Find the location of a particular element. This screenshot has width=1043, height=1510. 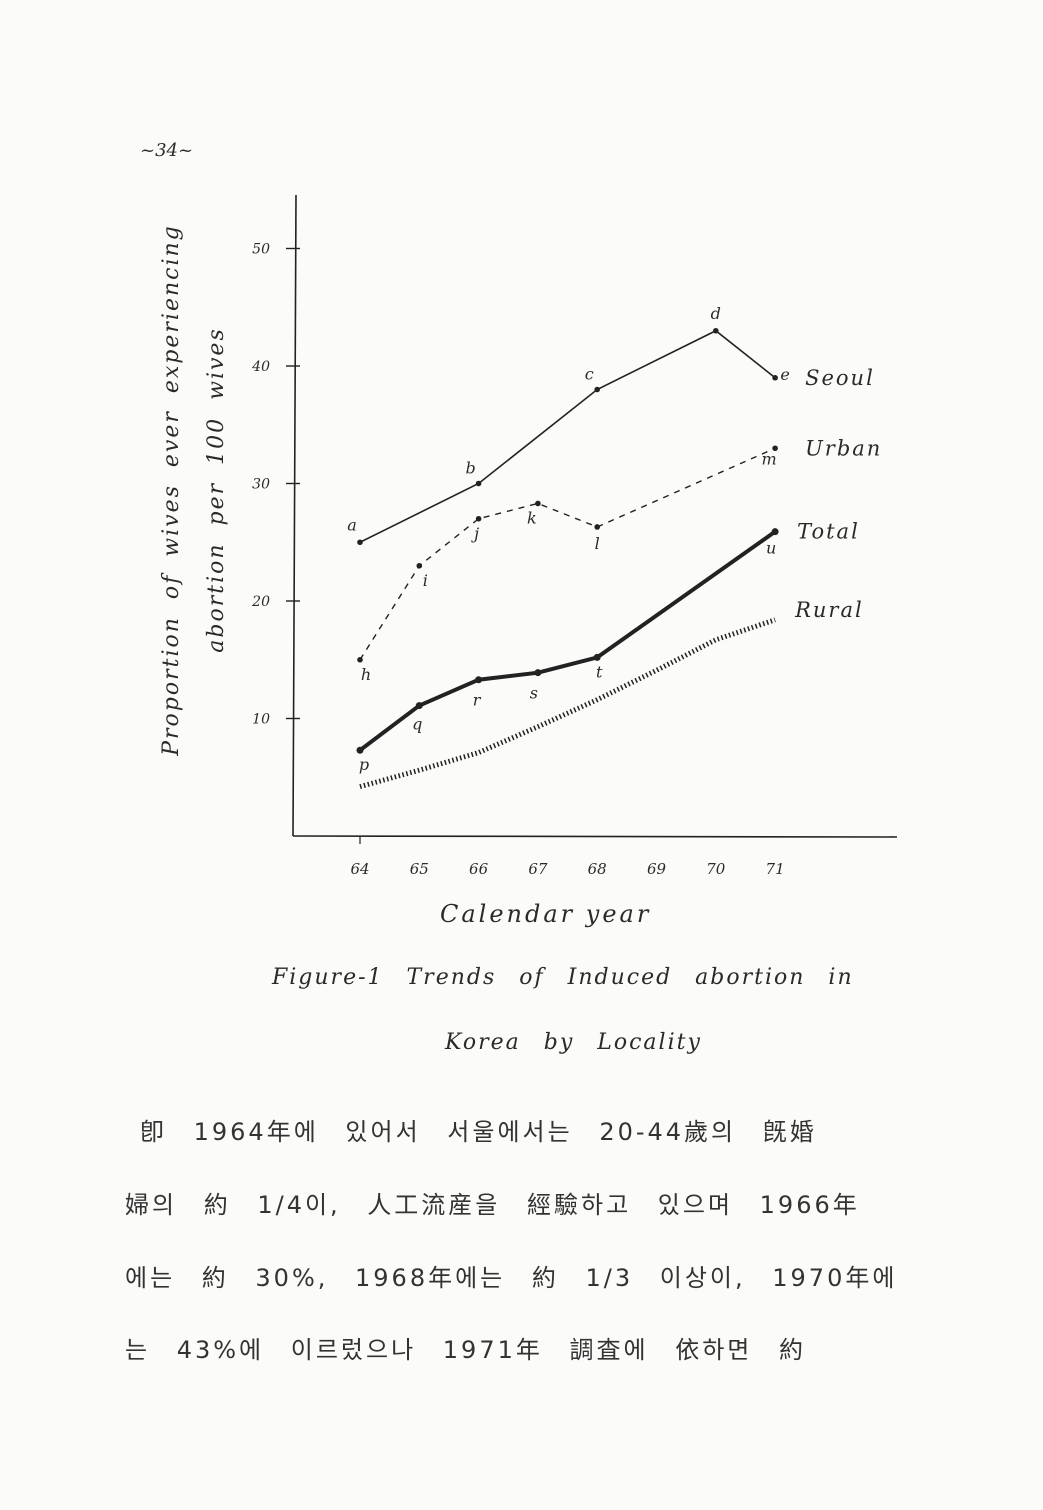

x-tick-label: 70 is located at coordinates (716, 869).